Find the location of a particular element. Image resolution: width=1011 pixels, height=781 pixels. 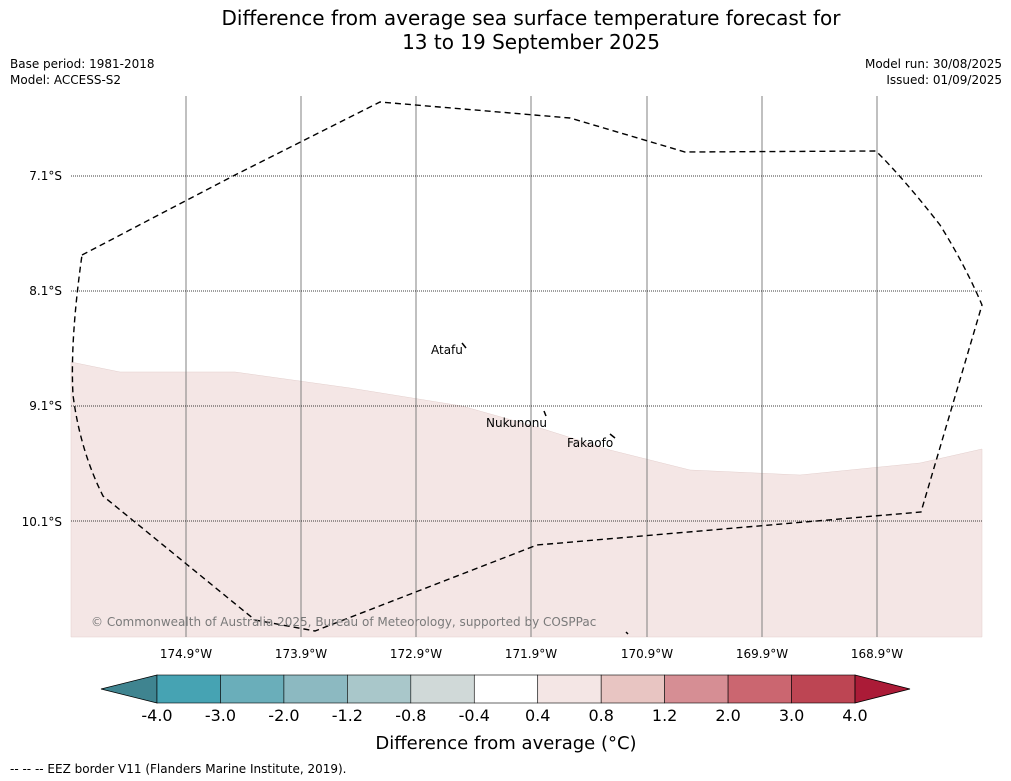

lon-label: 170.9°W is located at coordinates (647, 654).